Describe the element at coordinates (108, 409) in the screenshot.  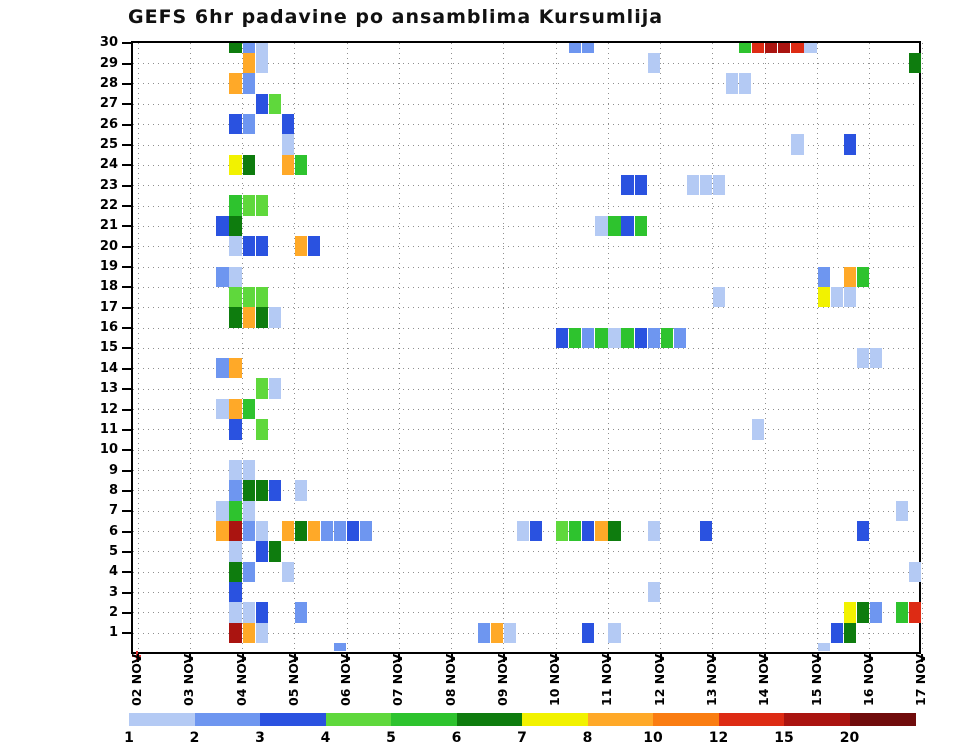
I see `y-tick-label: 12` at that location.